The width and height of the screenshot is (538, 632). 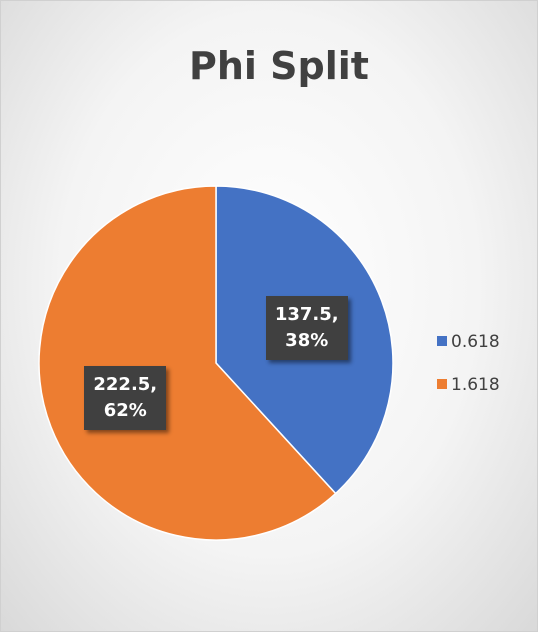 What do you see at coordinates (306, 327) in the screenshot?
I see `data-label: 137.5, 38%` at bounding box center [306, 327].